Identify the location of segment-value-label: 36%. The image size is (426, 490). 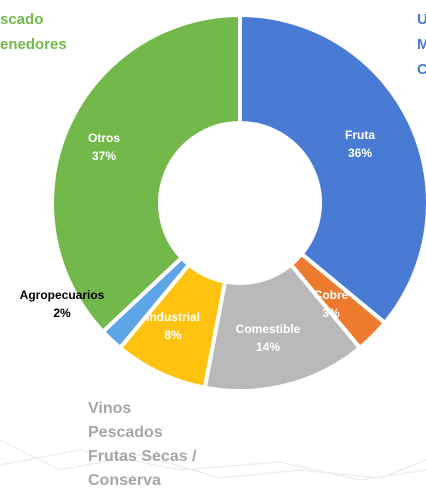
(360, 153).